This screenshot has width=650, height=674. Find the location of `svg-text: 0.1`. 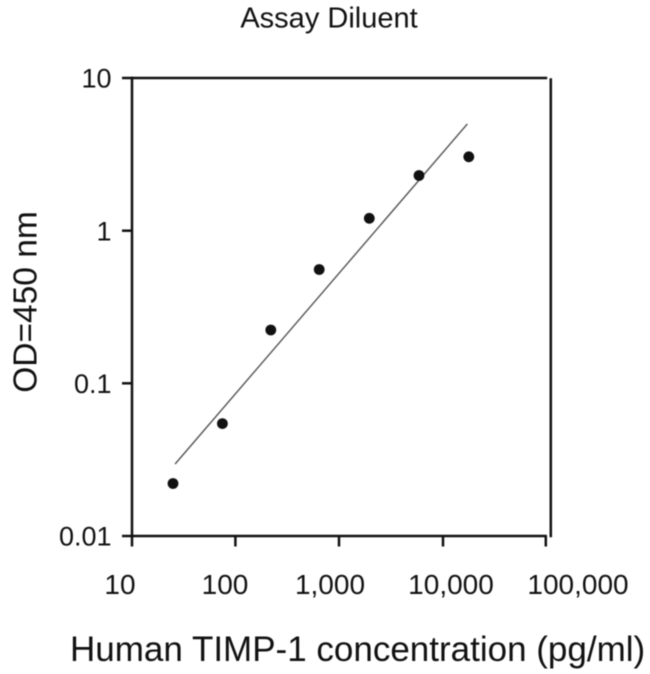

svg-text: 0.1 is located at coordinates (93, 384).